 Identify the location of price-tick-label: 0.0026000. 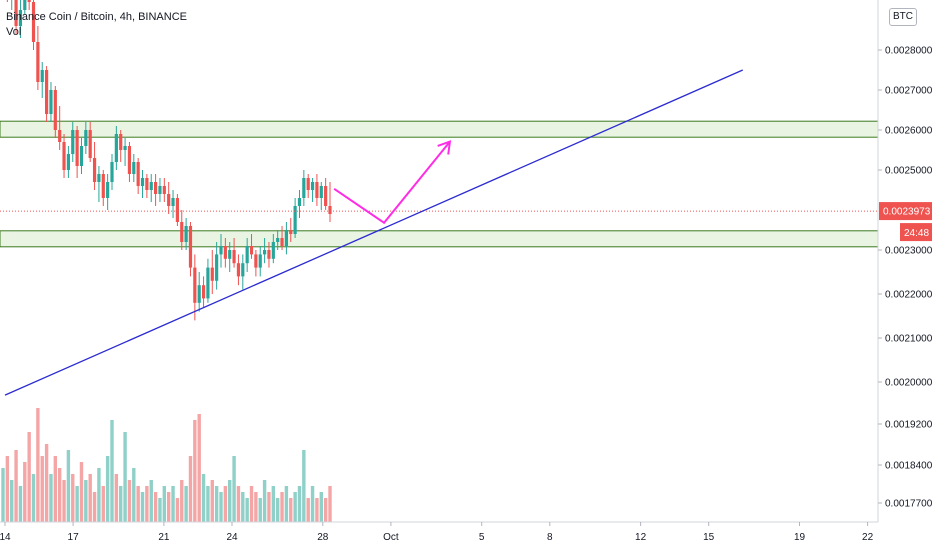
(908, 131).